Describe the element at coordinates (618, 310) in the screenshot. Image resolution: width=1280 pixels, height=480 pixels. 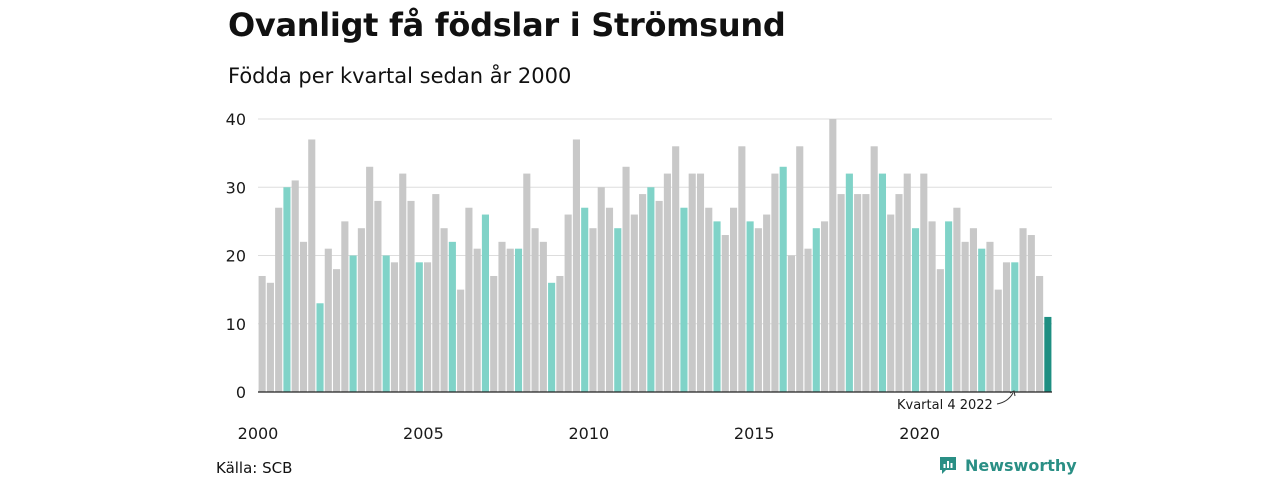
I see `bar-2010-q4` at that location.